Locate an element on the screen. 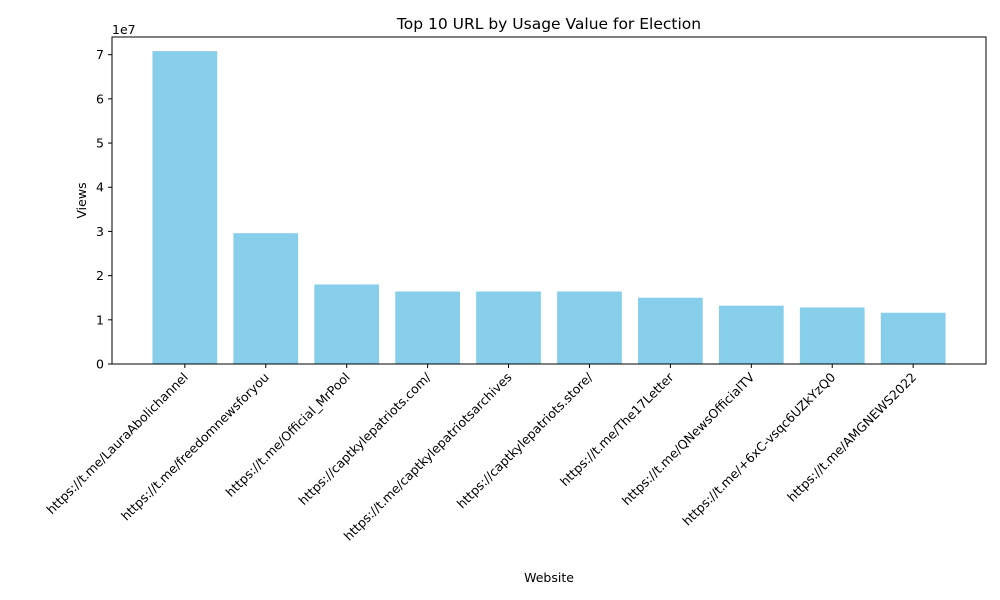 Image resolution: width=1000 pixels, height=600 pixels. y-tick-label: 1 is located at coordinates (100, 319).